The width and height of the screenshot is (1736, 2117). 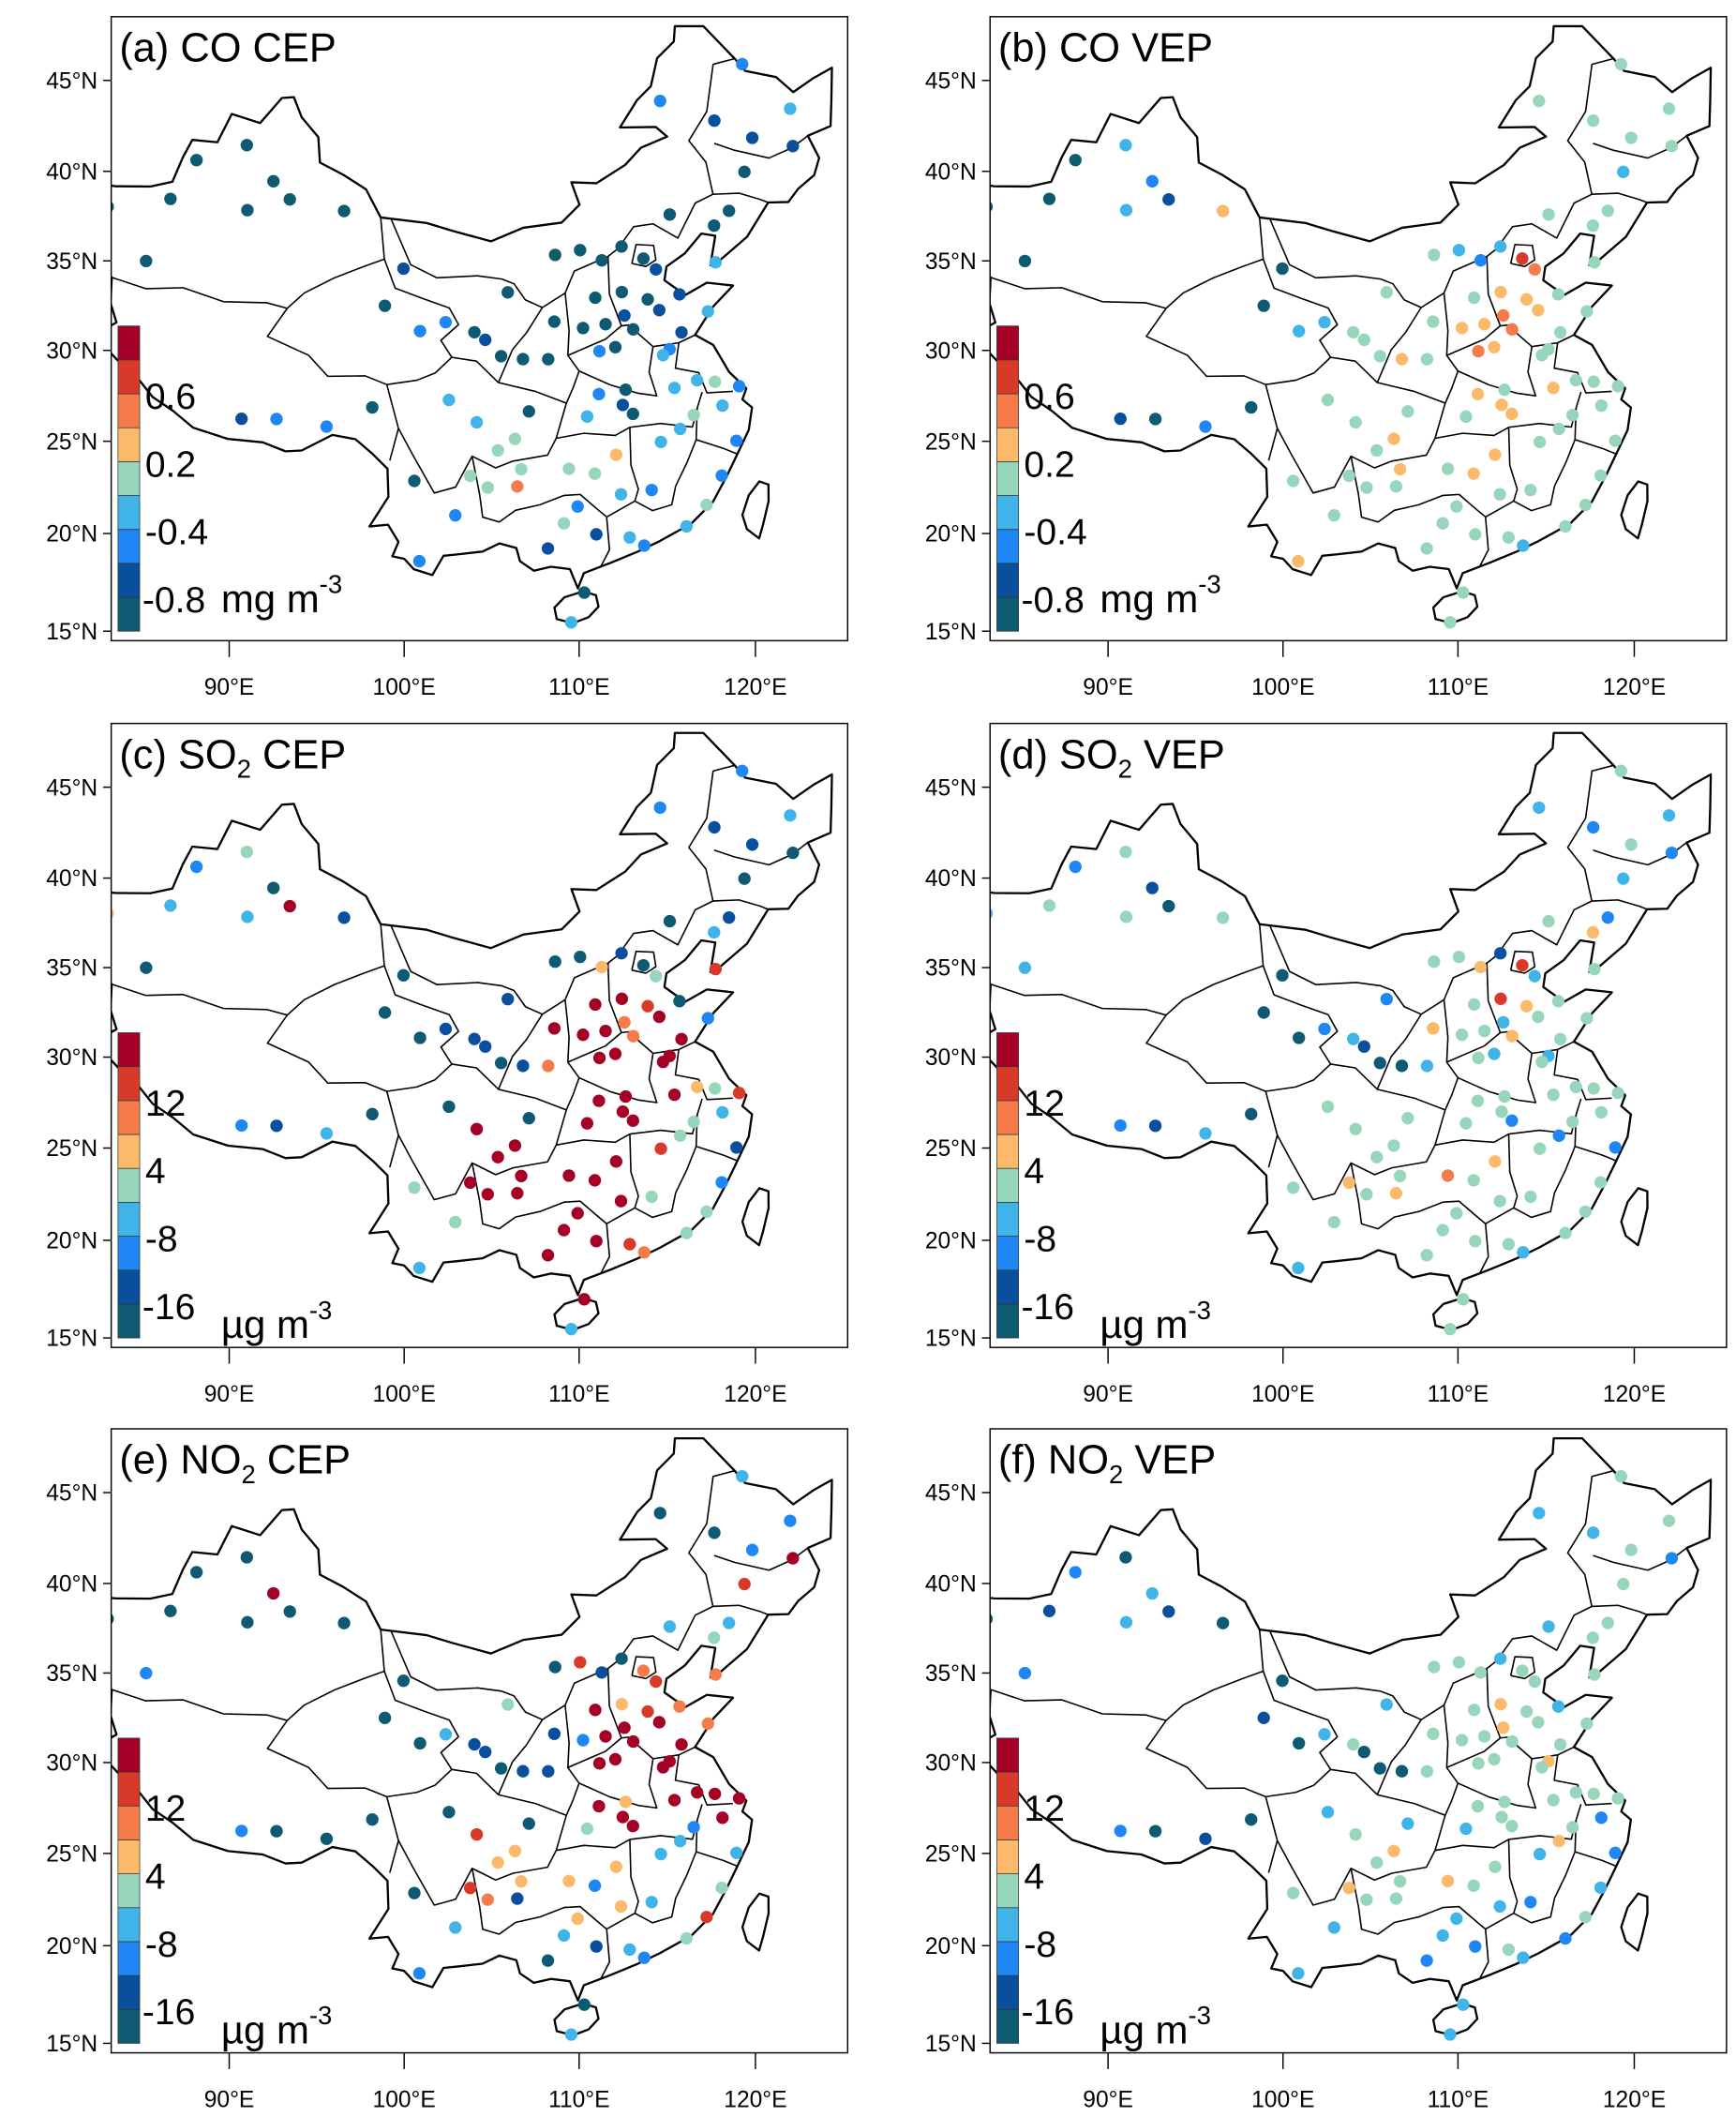 I want to click on lon-tick-label: 110°E, so click(x=1458, y=2099).